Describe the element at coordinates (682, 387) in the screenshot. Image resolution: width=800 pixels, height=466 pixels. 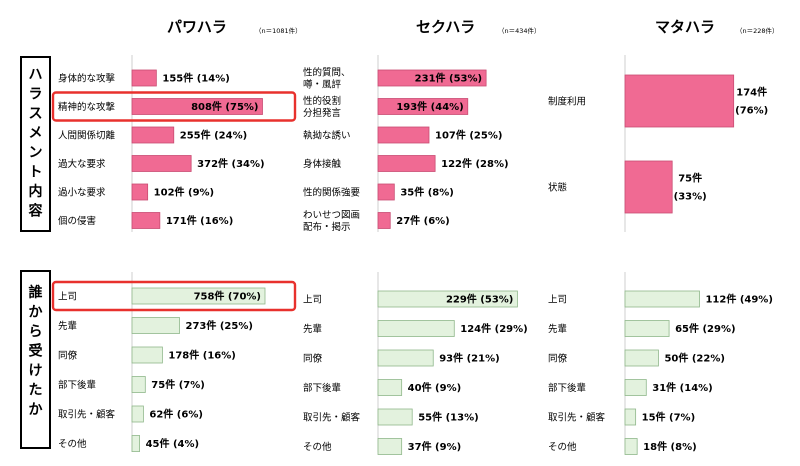
I see `value-label: 31件 (14%)` at that location.